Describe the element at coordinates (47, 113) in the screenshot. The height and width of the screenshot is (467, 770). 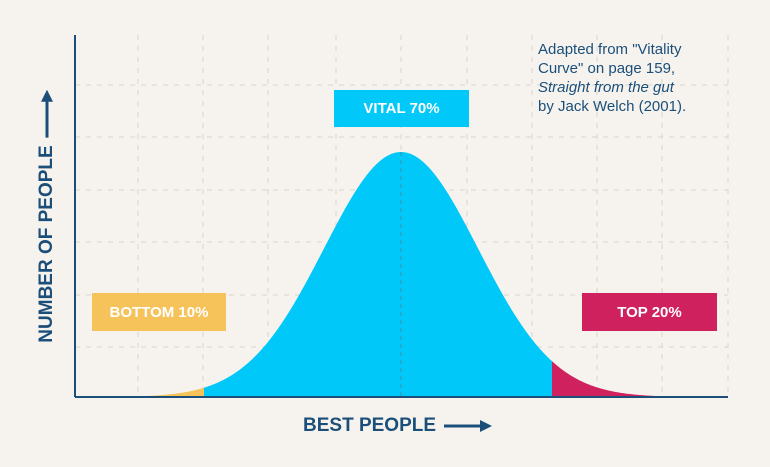
I see `up-arrow-icon` at that location.